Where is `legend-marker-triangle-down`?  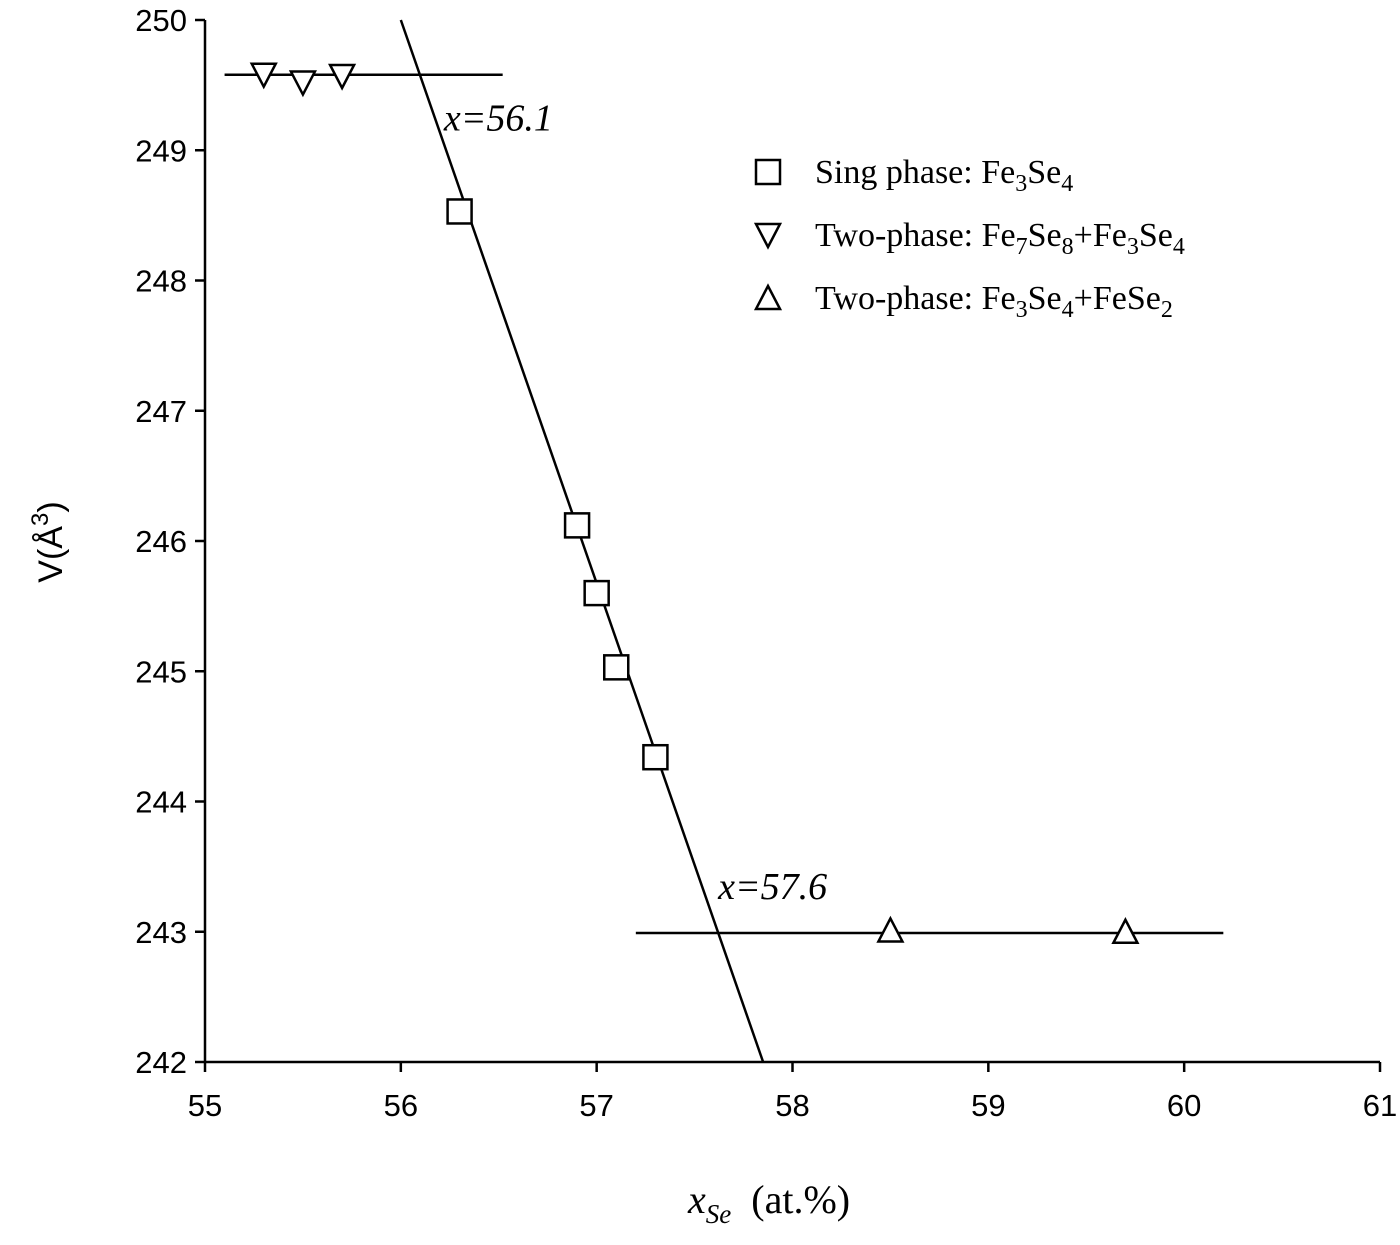
legend-marker-triangle-down is located at coordinates (768, 236).